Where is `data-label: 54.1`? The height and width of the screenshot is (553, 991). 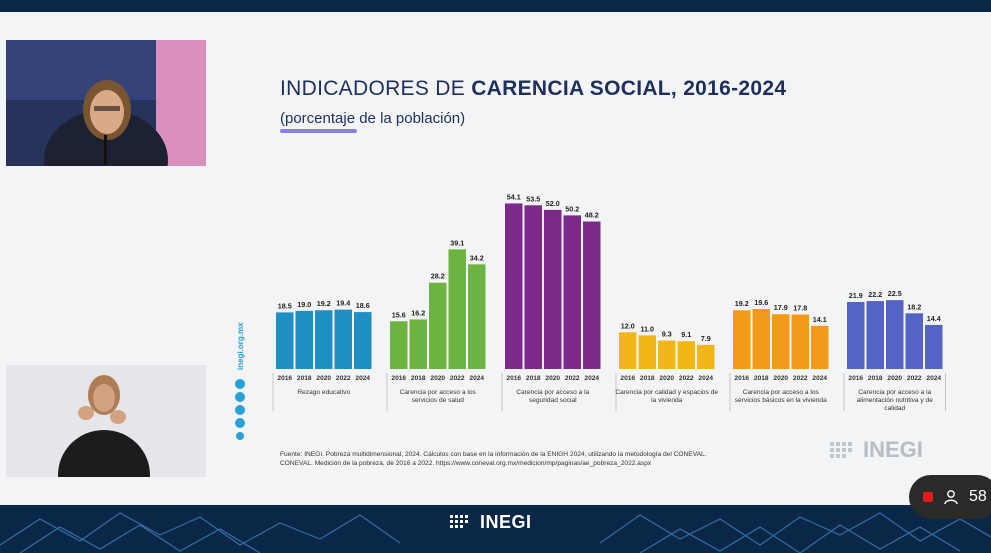
data-label: 54.1 is located at coordinates (514, 196).